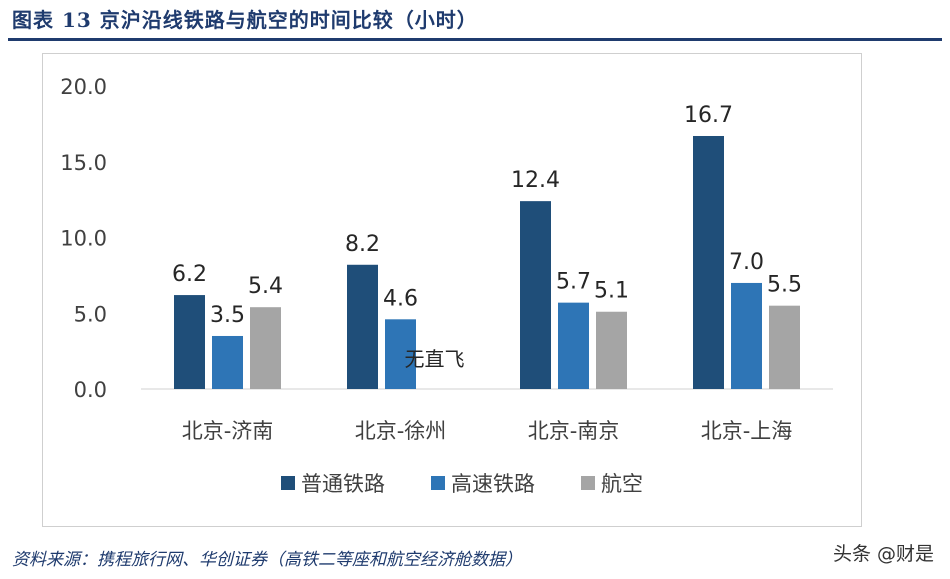 The width and height of the screenshot is (950, 579). What do you see at coordinates (401, 431) in the screenshot?
I see `x-tick-label: 北京-徐州` at bounding box center [401, 431].